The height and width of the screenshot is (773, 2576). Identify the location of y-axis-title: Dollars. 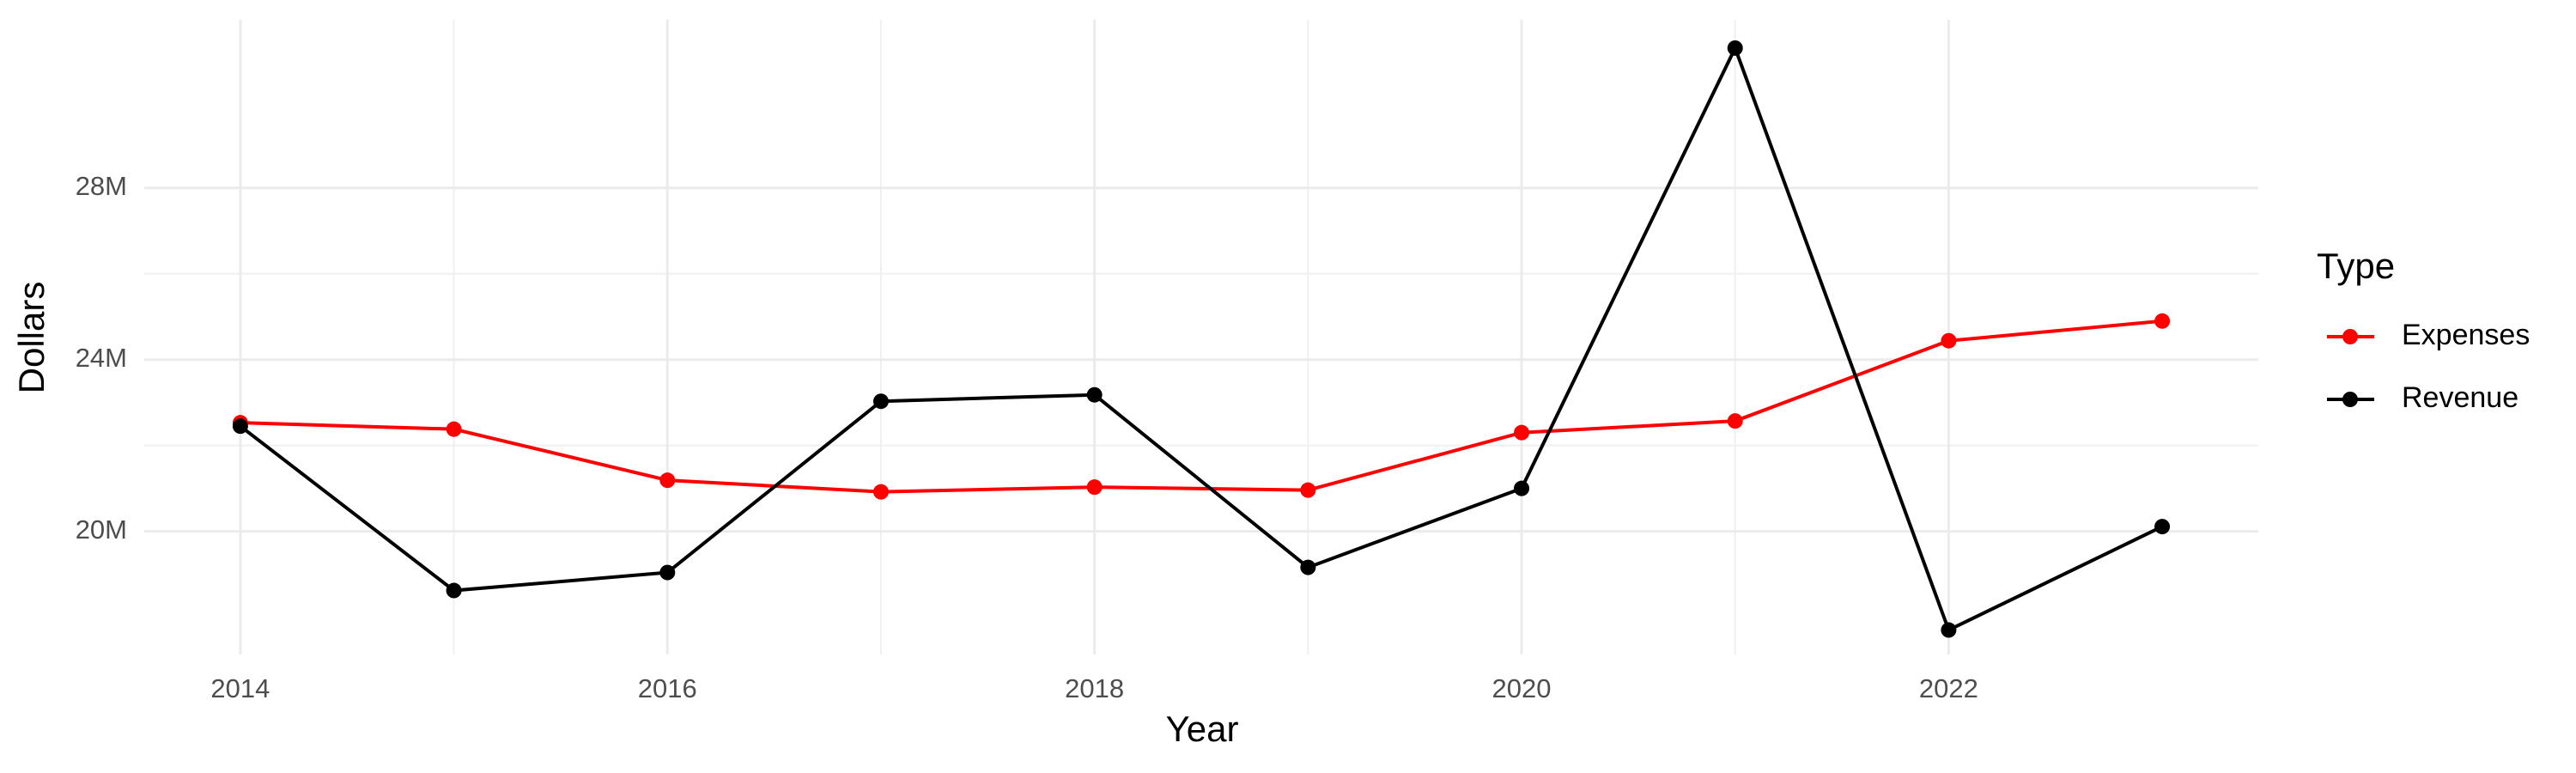
(32, 338).